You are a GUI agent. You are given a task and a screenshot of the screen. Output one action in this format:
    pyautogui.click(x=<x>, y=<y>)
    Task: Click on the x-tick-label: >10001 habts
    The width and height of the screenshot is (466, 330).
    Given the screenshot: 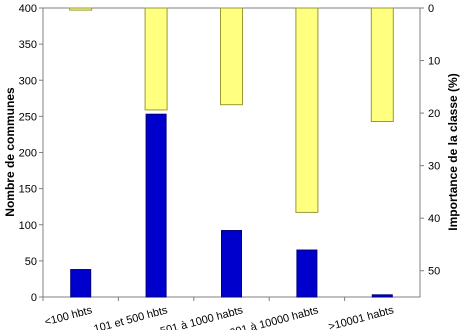 What is the action you would take?
    pyautogui.click(x=361, y=317)
    